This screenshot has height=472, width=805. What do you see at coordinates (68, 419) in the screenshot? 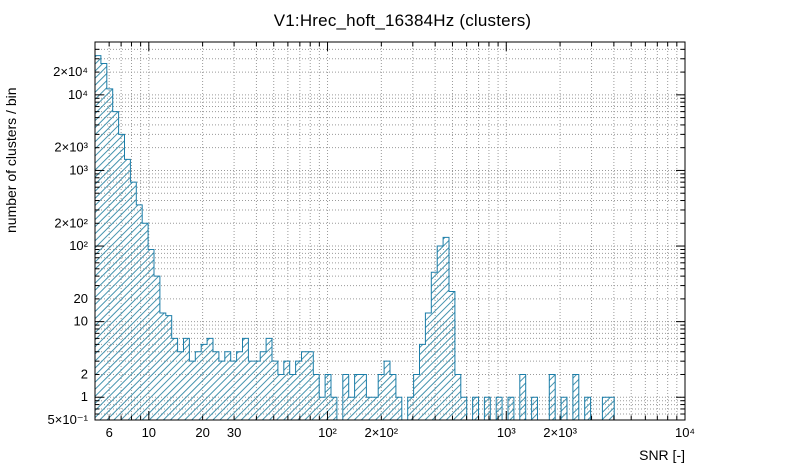
I see `y-tick-label: 5×10⁻¹` at bounding box center [68, 419].